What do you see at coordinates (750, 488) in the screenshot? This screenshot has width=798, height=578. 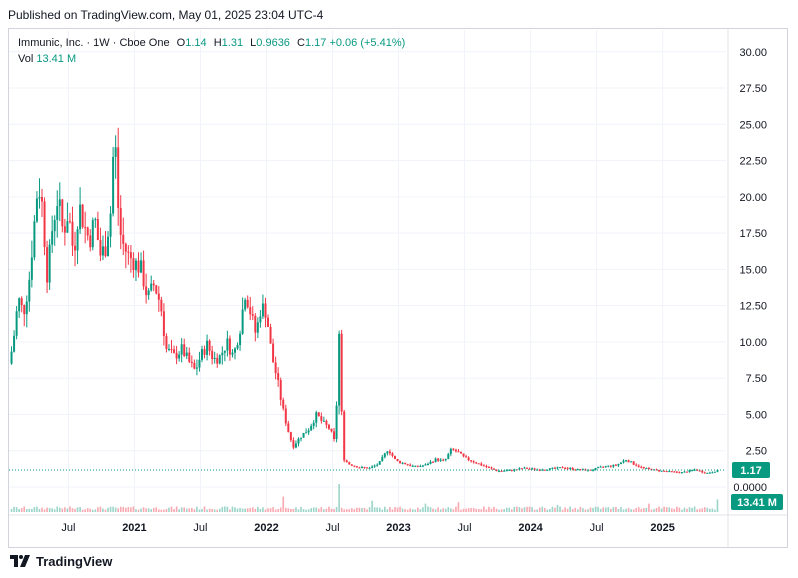 I see `y-tick-label: 0.0000` at bounding box center [750, 488].